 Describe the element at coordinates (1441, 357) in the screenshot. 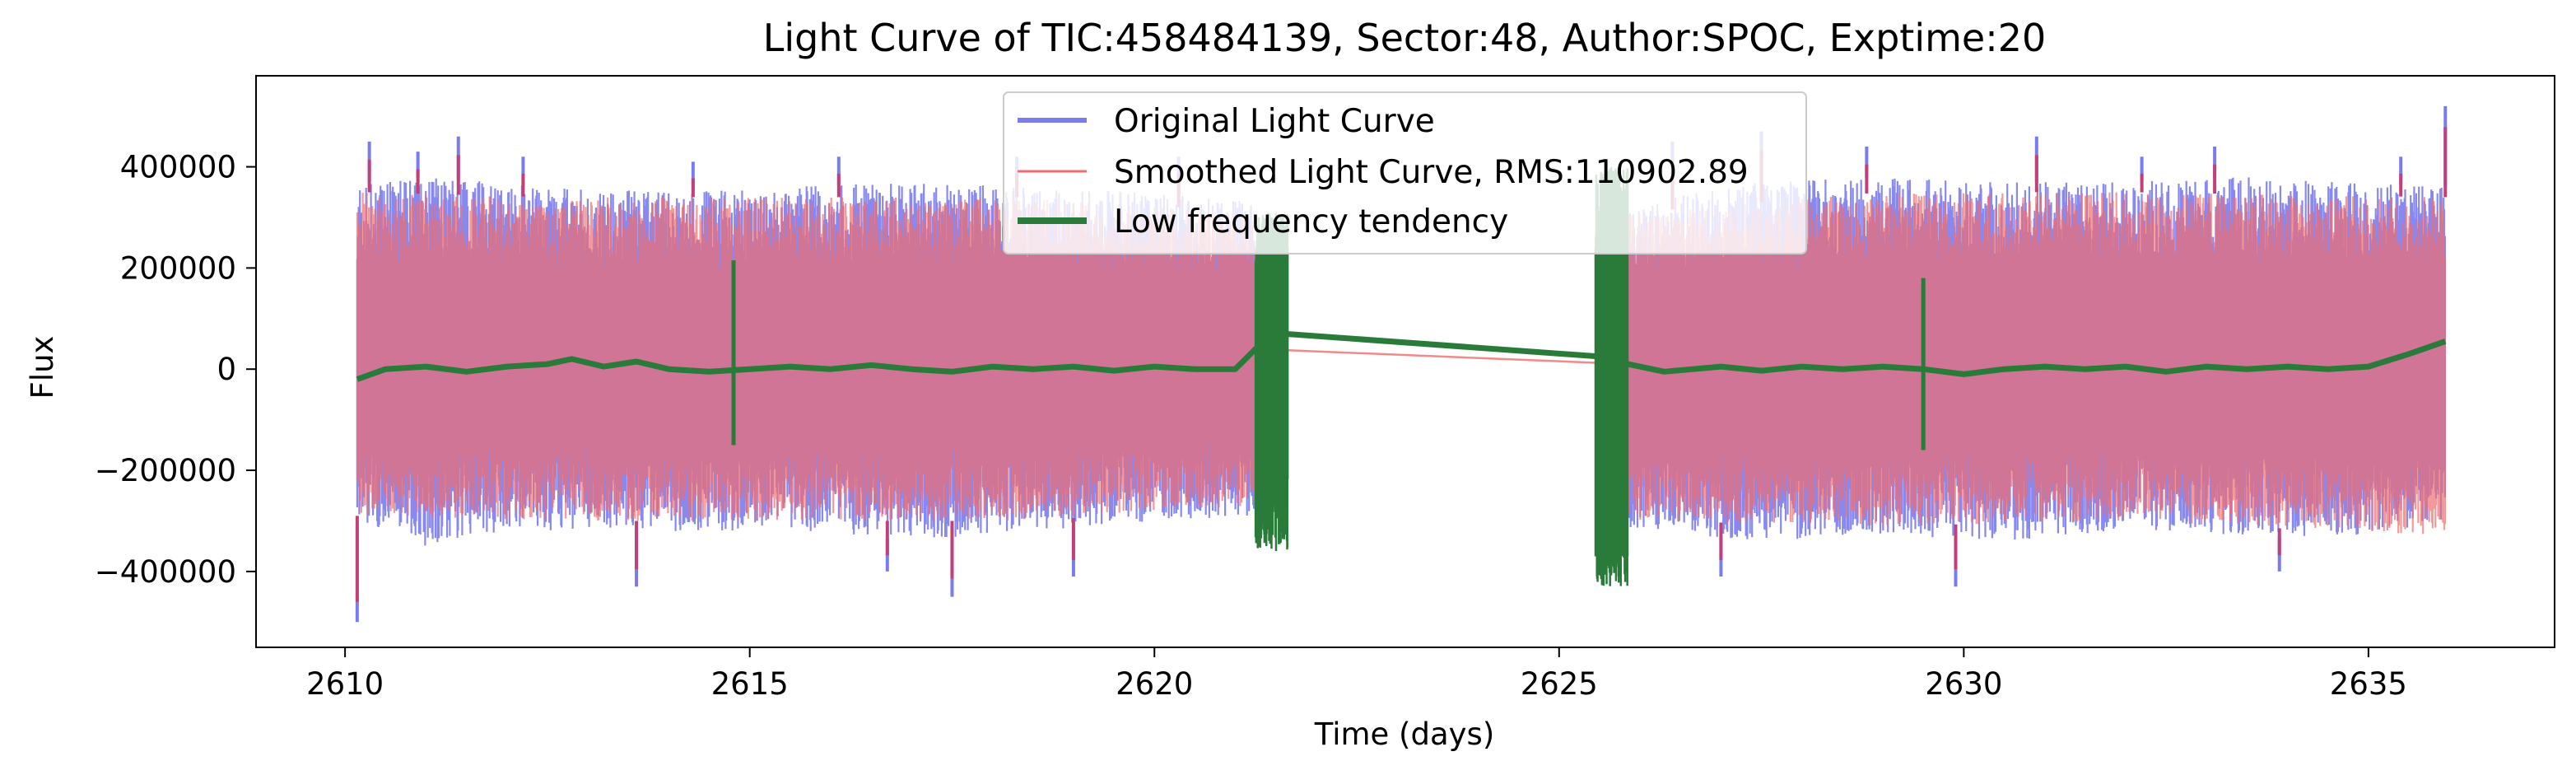

I see `series-1-gap-bridge` at that location.